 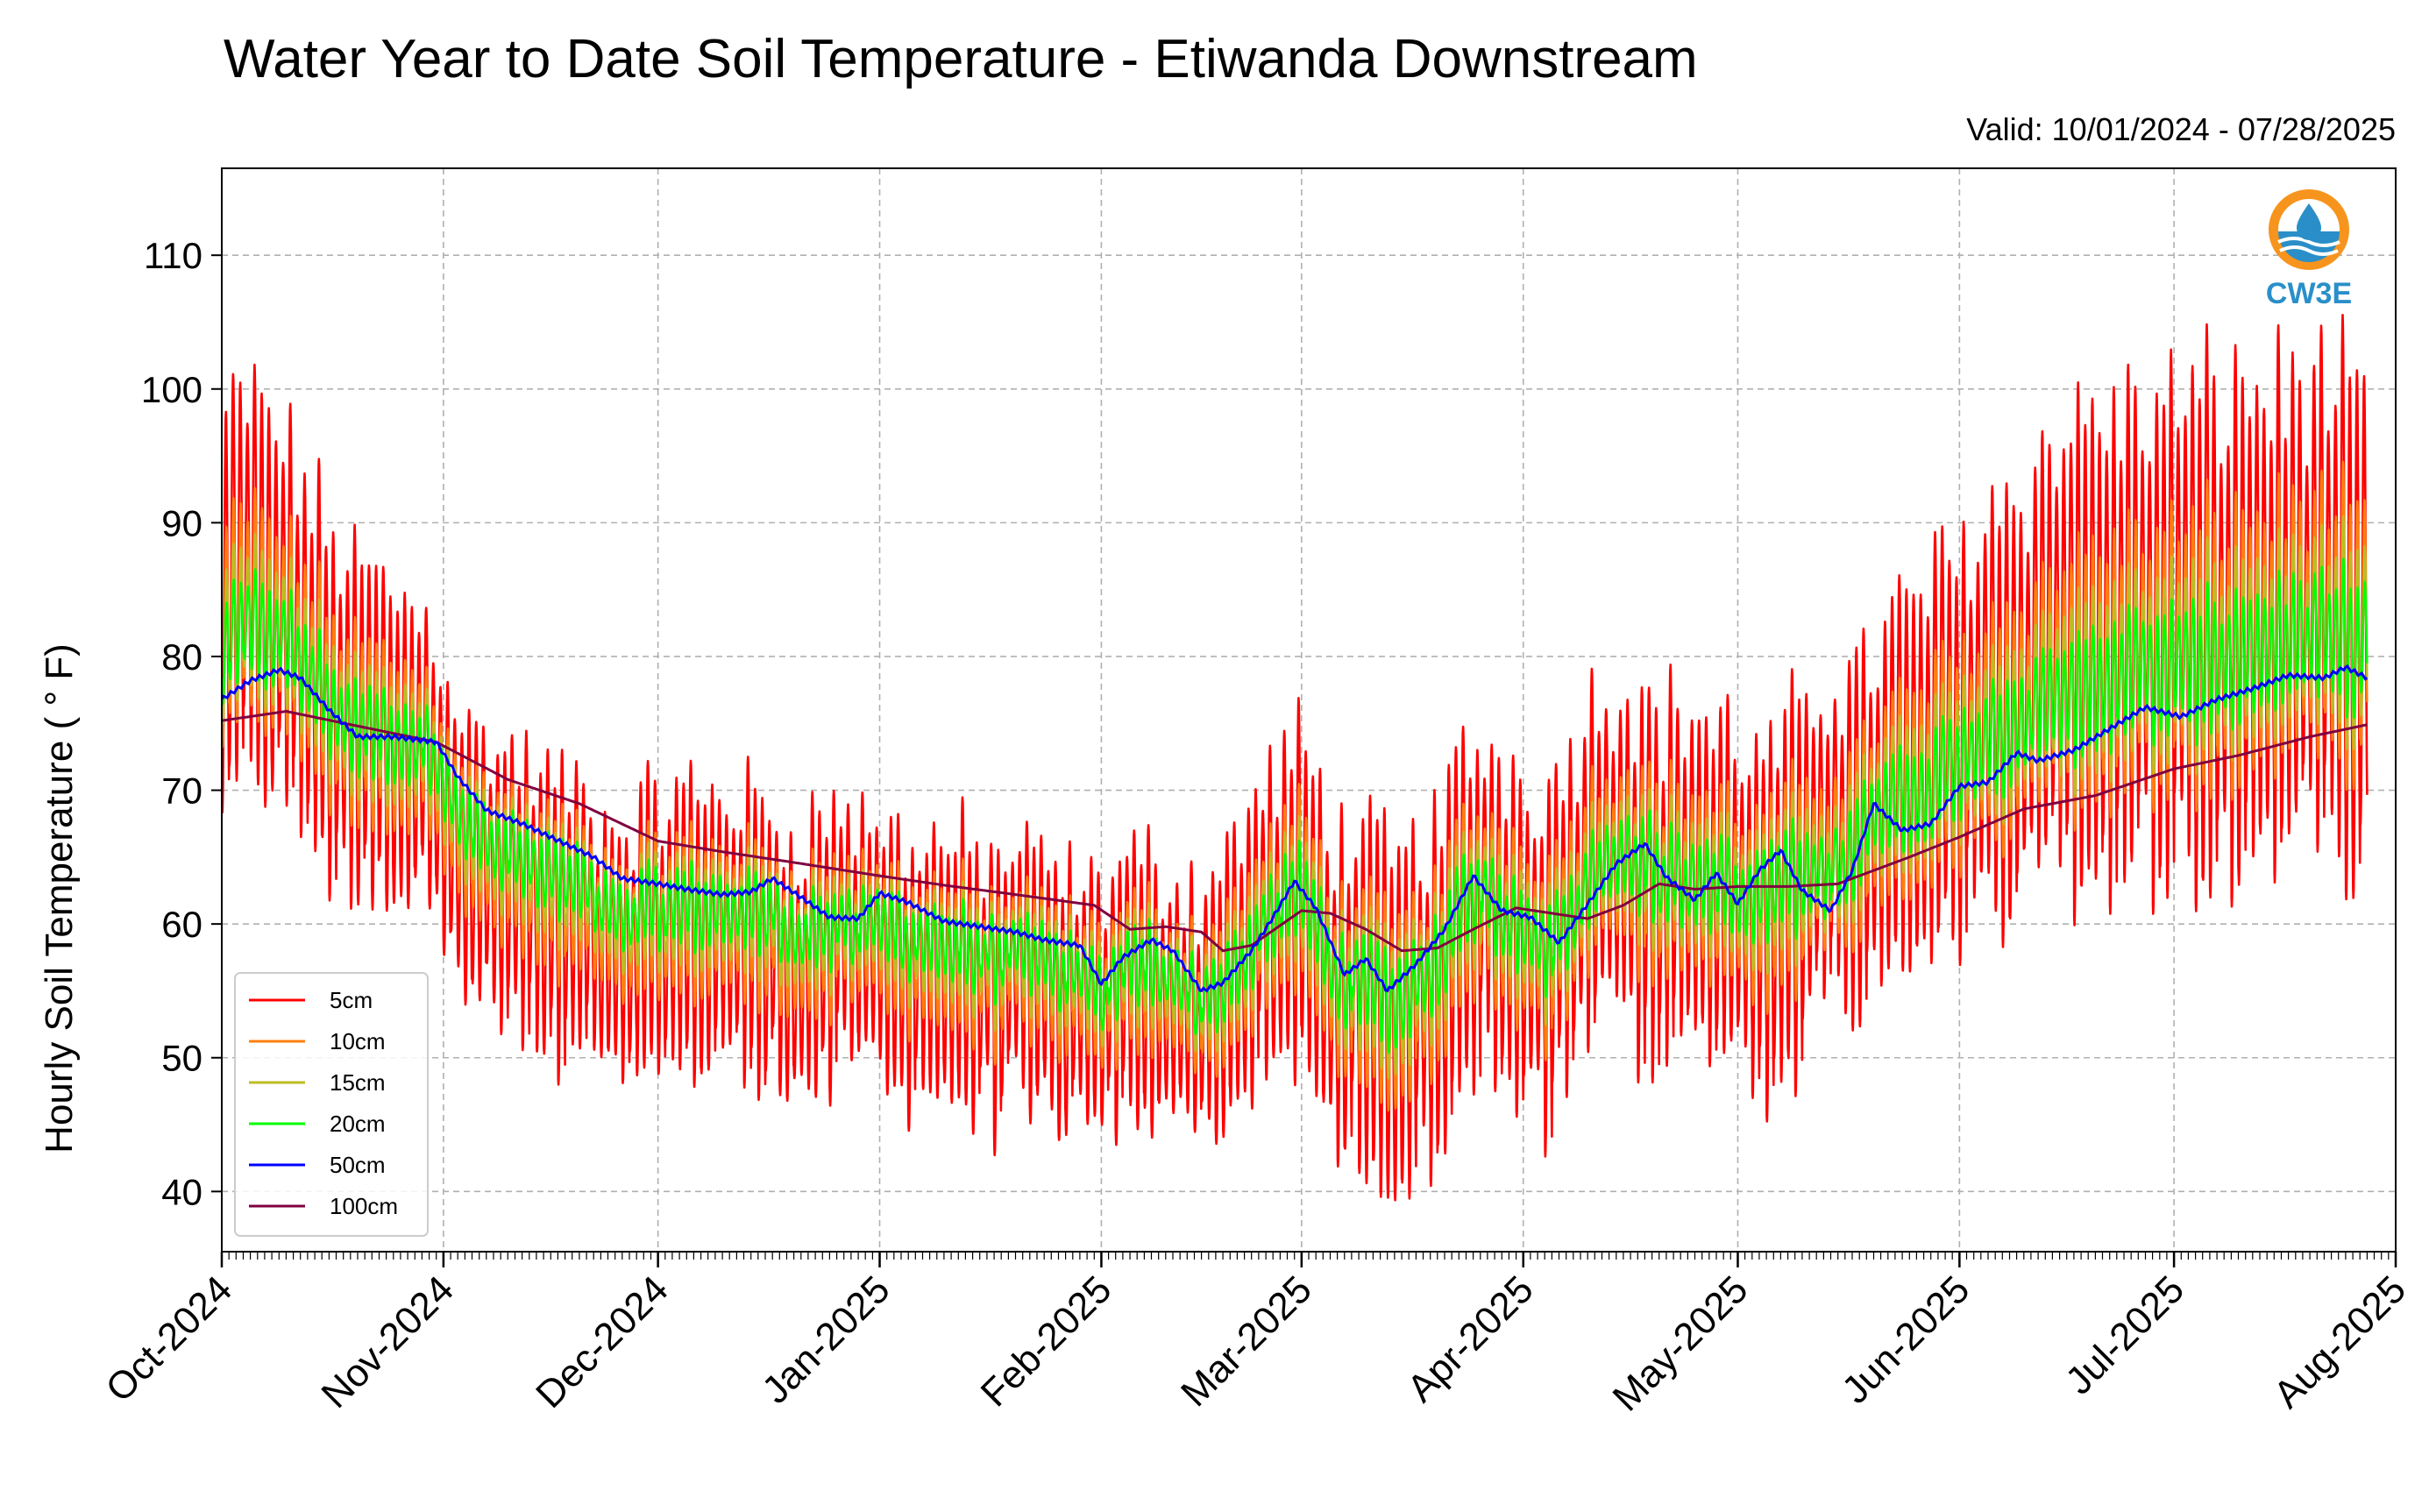 I want to click on legend-label-15cm: 15cm, so click(x=358, y=1082).